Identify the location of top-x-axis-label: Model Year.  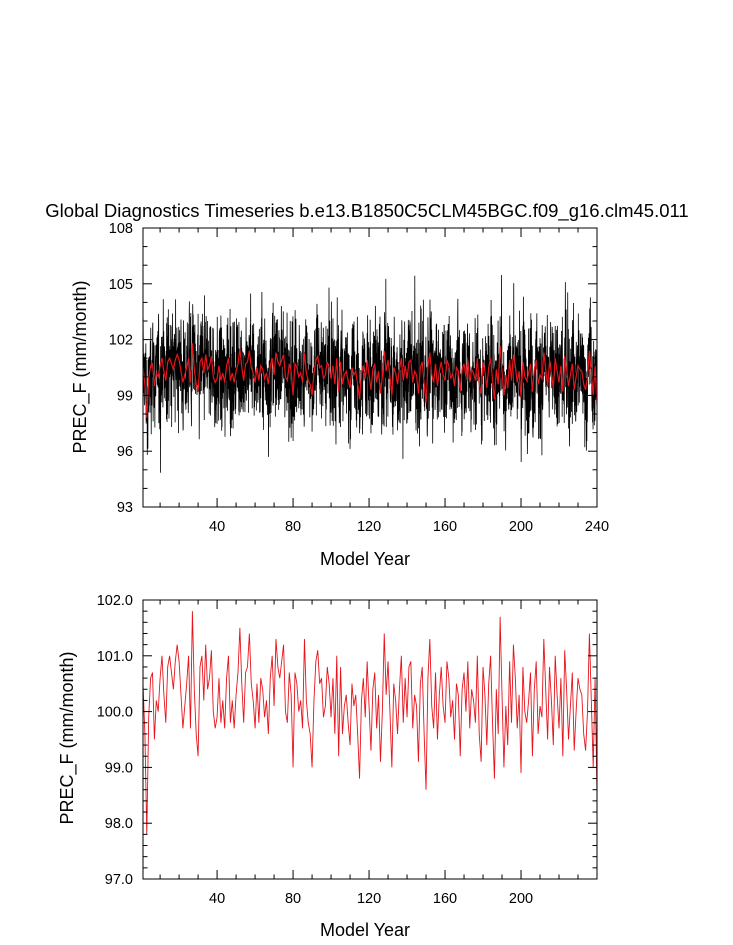
(365, 559).